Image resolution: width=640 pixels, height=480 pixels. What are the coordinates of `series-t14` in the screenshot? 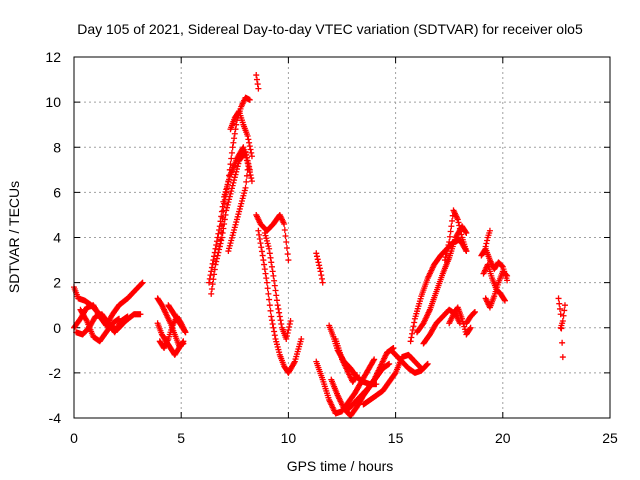 It's located at (257, 82).